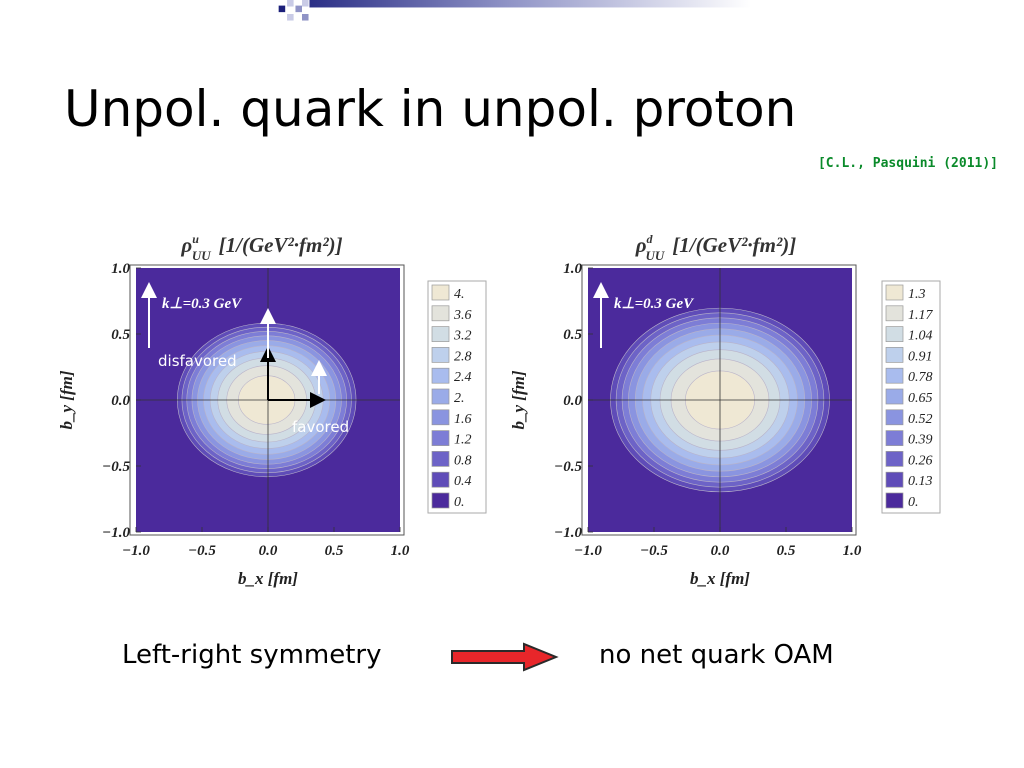  What do you see at coordinates (463, 356) in the screenshot?
I see `legend-label: 2.8` at bounding box center [463, 356].